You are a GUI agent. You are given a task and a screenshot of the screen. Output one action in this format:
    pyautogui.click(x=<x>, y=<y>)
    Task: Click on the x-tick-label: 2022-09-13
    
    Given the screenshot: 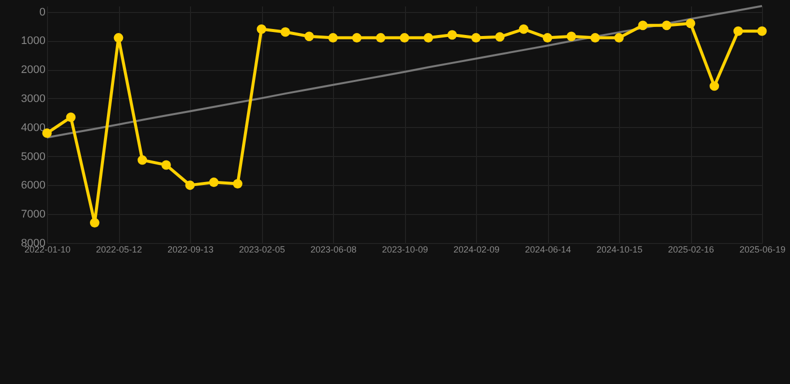 What is the action you would take?
    pyautogui.click(x=190, y=249)
    